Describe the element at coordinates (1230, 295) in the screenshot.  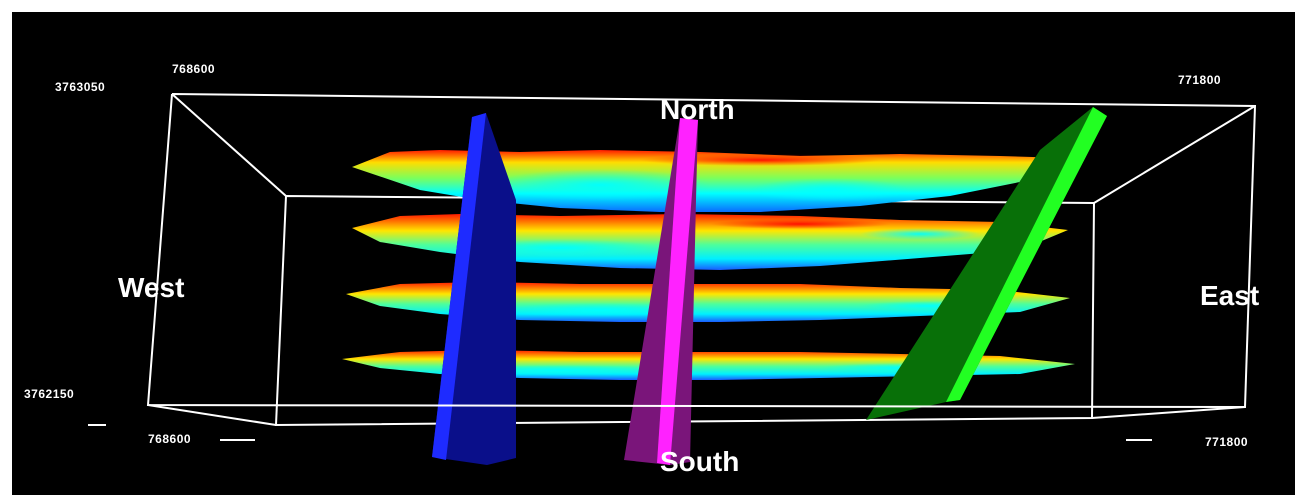
I see `east-label: East` at that location.